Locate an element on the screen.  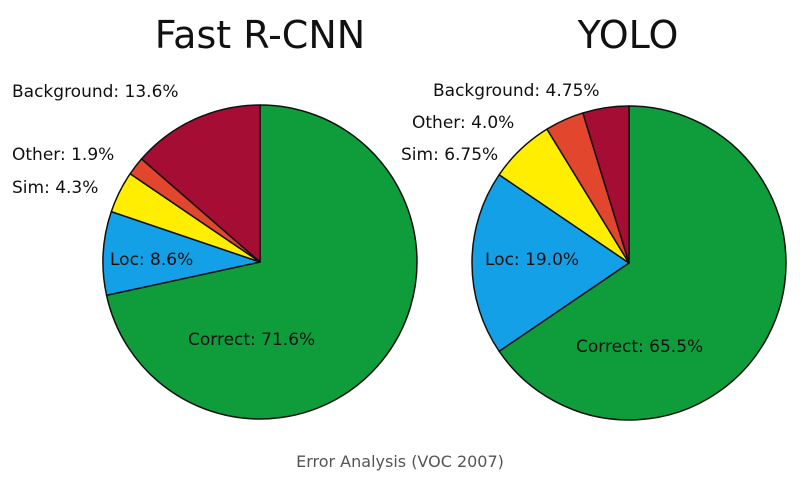
pie-label-background: Background: 4.75% is located at coordinates (516, 91).